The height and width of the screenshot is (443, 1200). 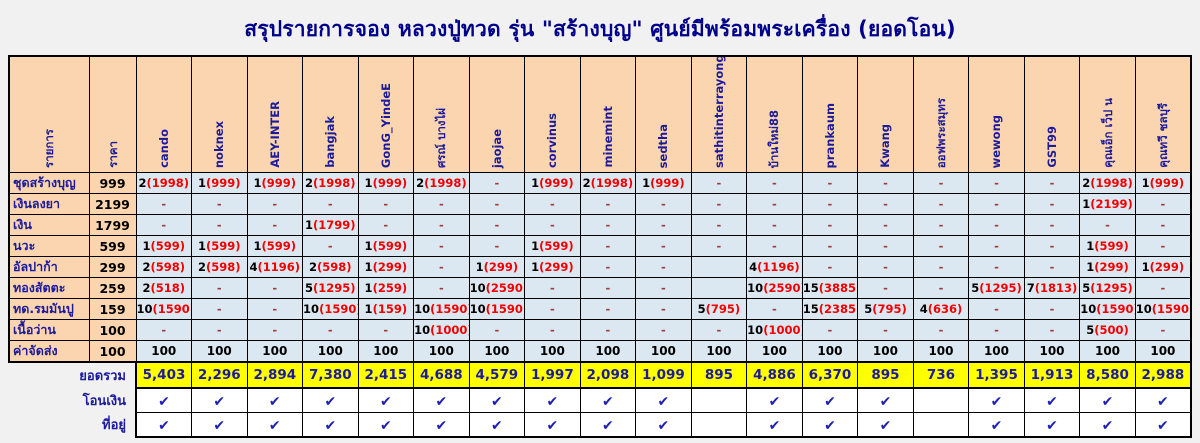 What do you see at coordinates (164, 114) in the screenshot?
I see `column-header: cando` at bounding box center [164, 114].